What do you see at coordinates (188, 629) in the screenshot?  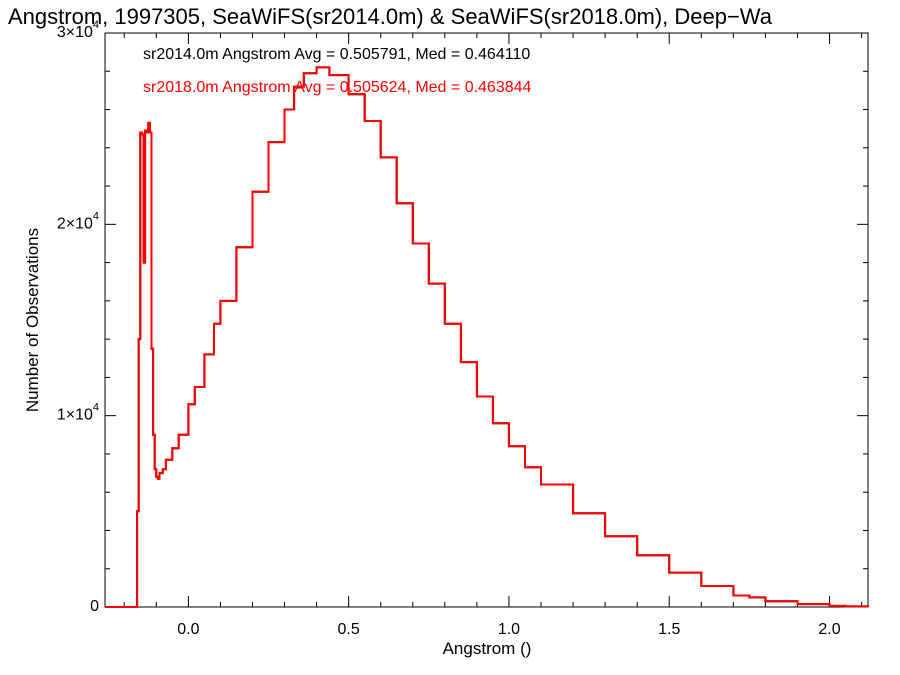 I see `x-tick-label: 0.0` at bounding box center [188, 629].